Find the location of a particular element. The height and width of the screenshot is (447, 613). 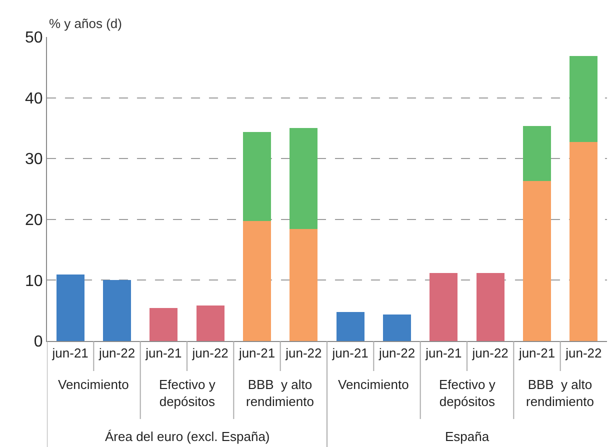

y-tick-label: 50 is located at coordinates (34, 38).